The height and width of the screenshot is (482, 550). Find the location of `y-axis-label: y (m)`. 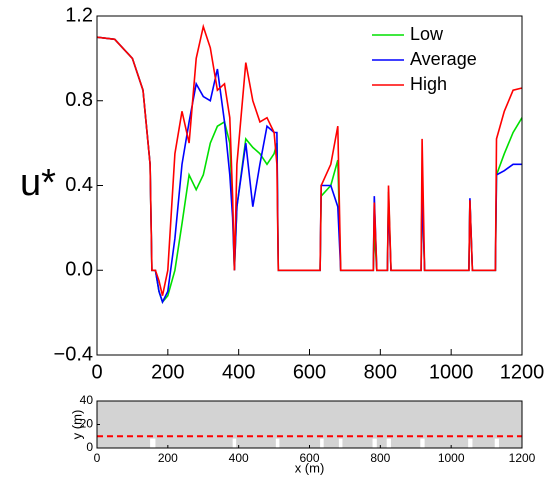

y-axis-label: y (m) is located at coordinates (76, 425).